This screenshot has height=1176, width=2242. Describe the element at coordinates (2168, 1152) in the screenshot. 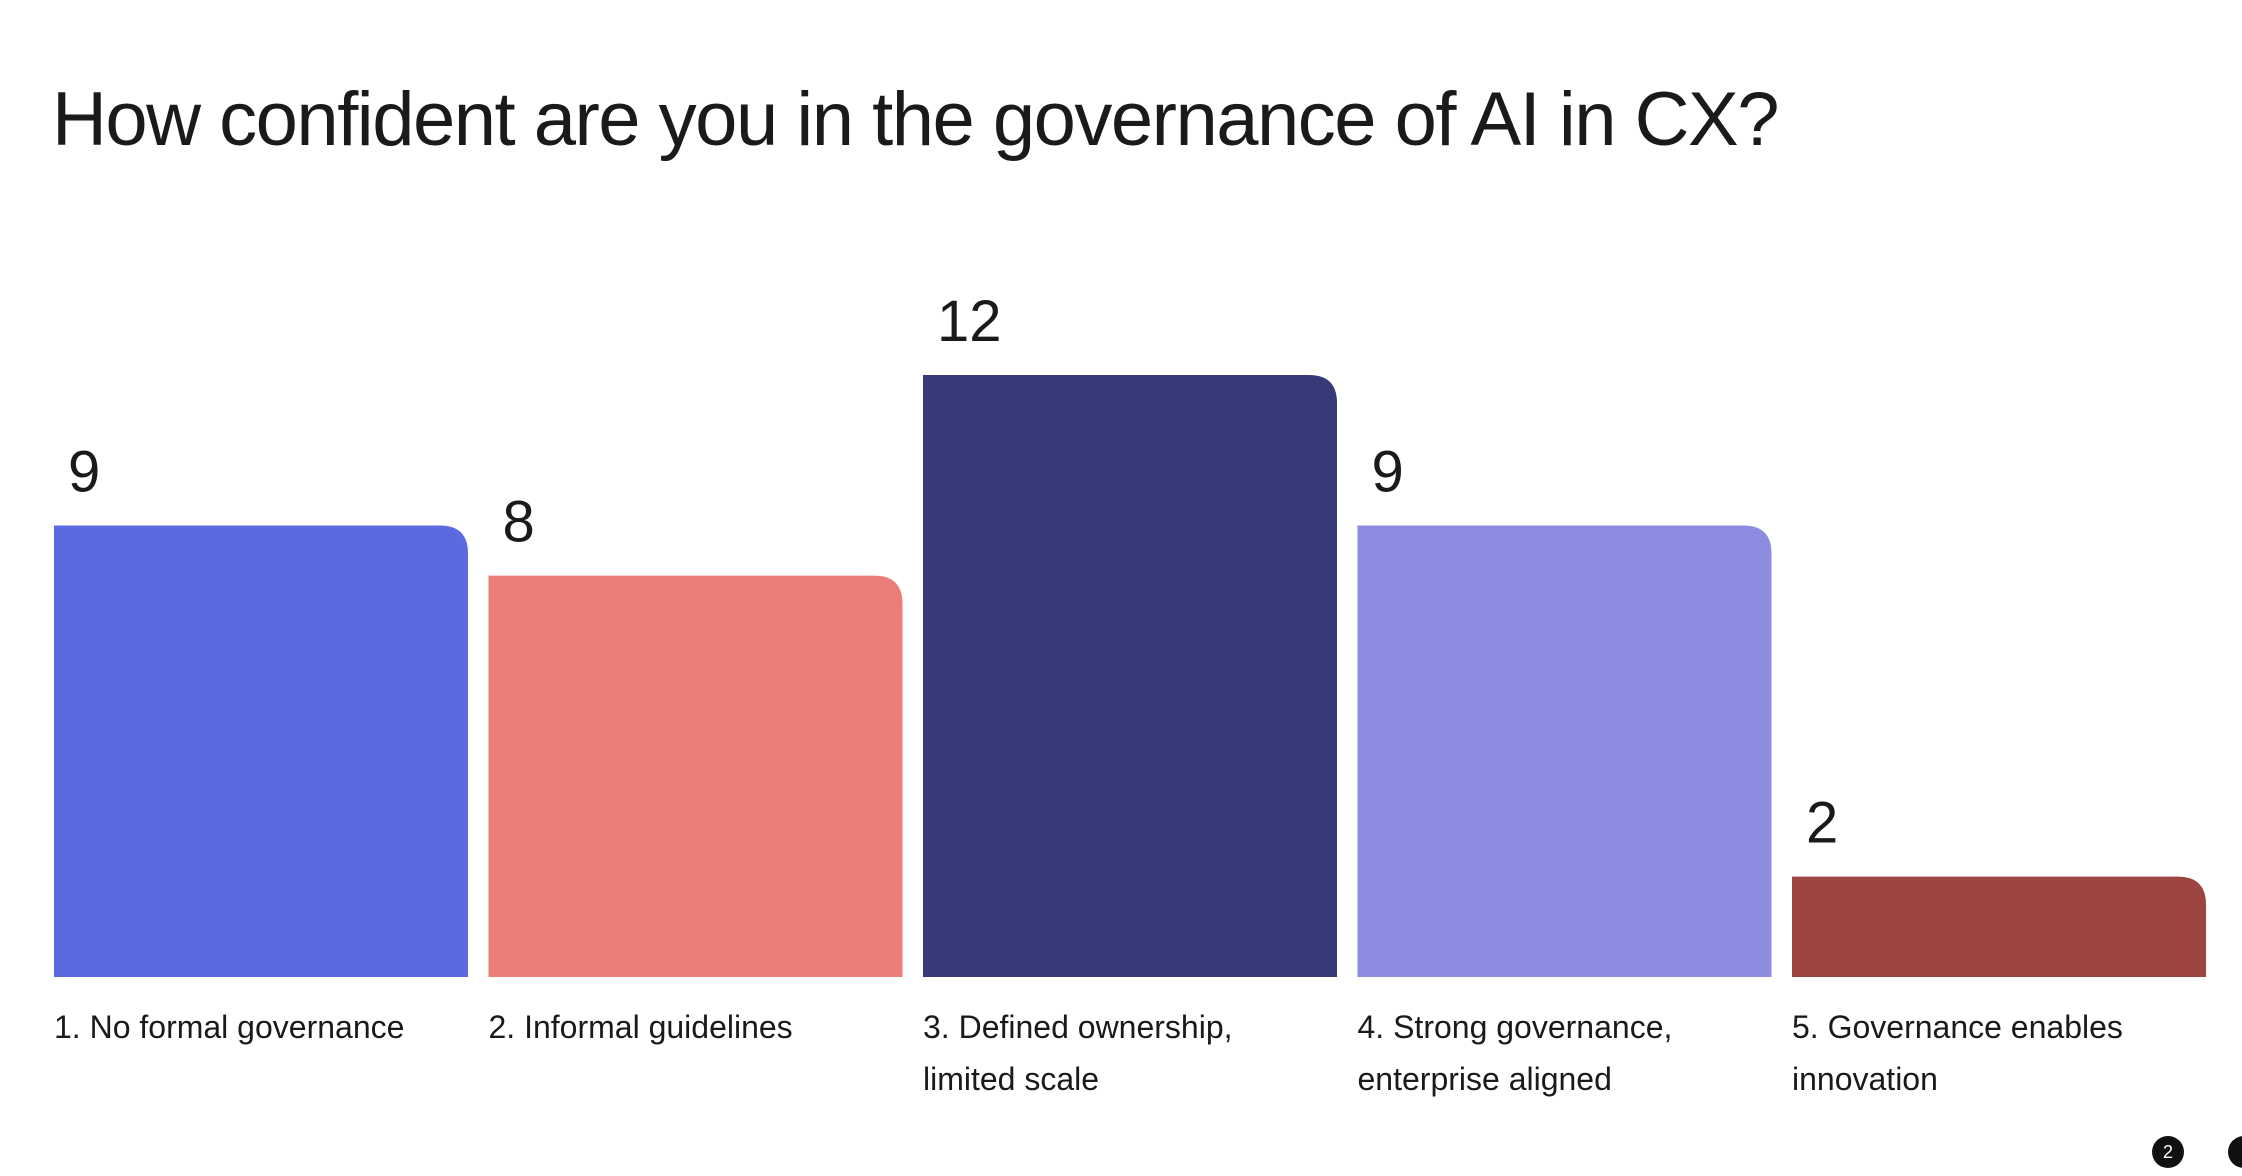

I see `page-number-badge: 2` at that location.